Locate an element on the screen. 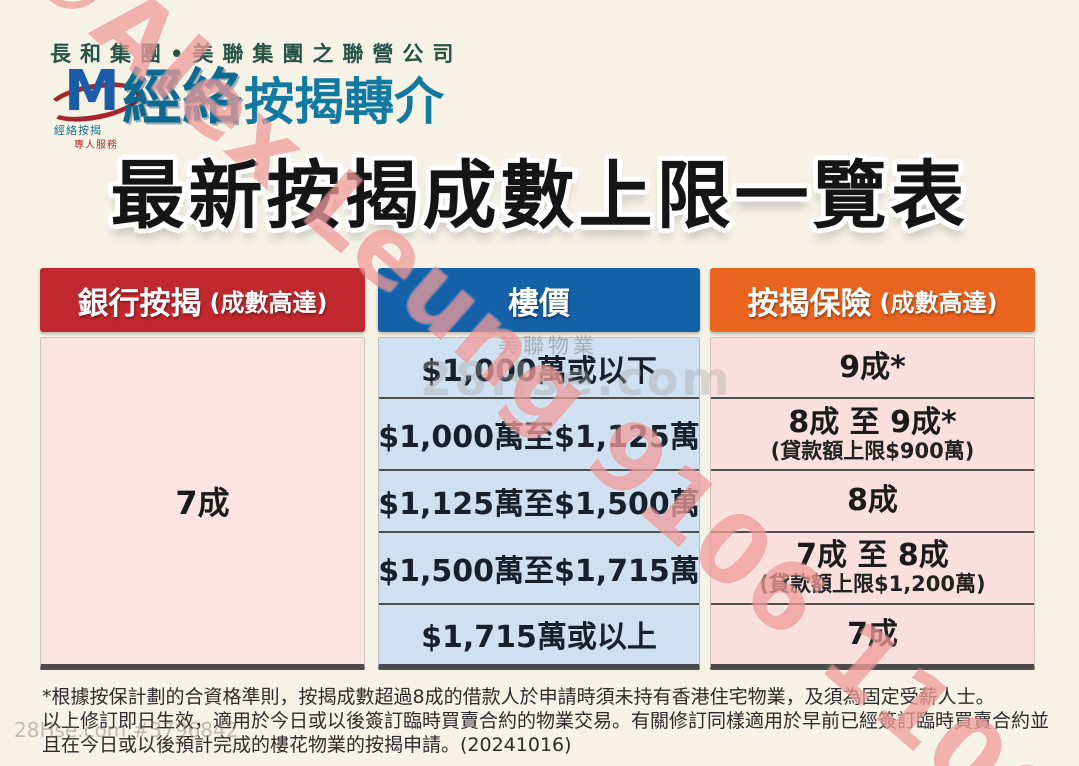  insurance-row: 8成 至 9成* (貸款額上限$900萬) is located at coordinates (872, 435).